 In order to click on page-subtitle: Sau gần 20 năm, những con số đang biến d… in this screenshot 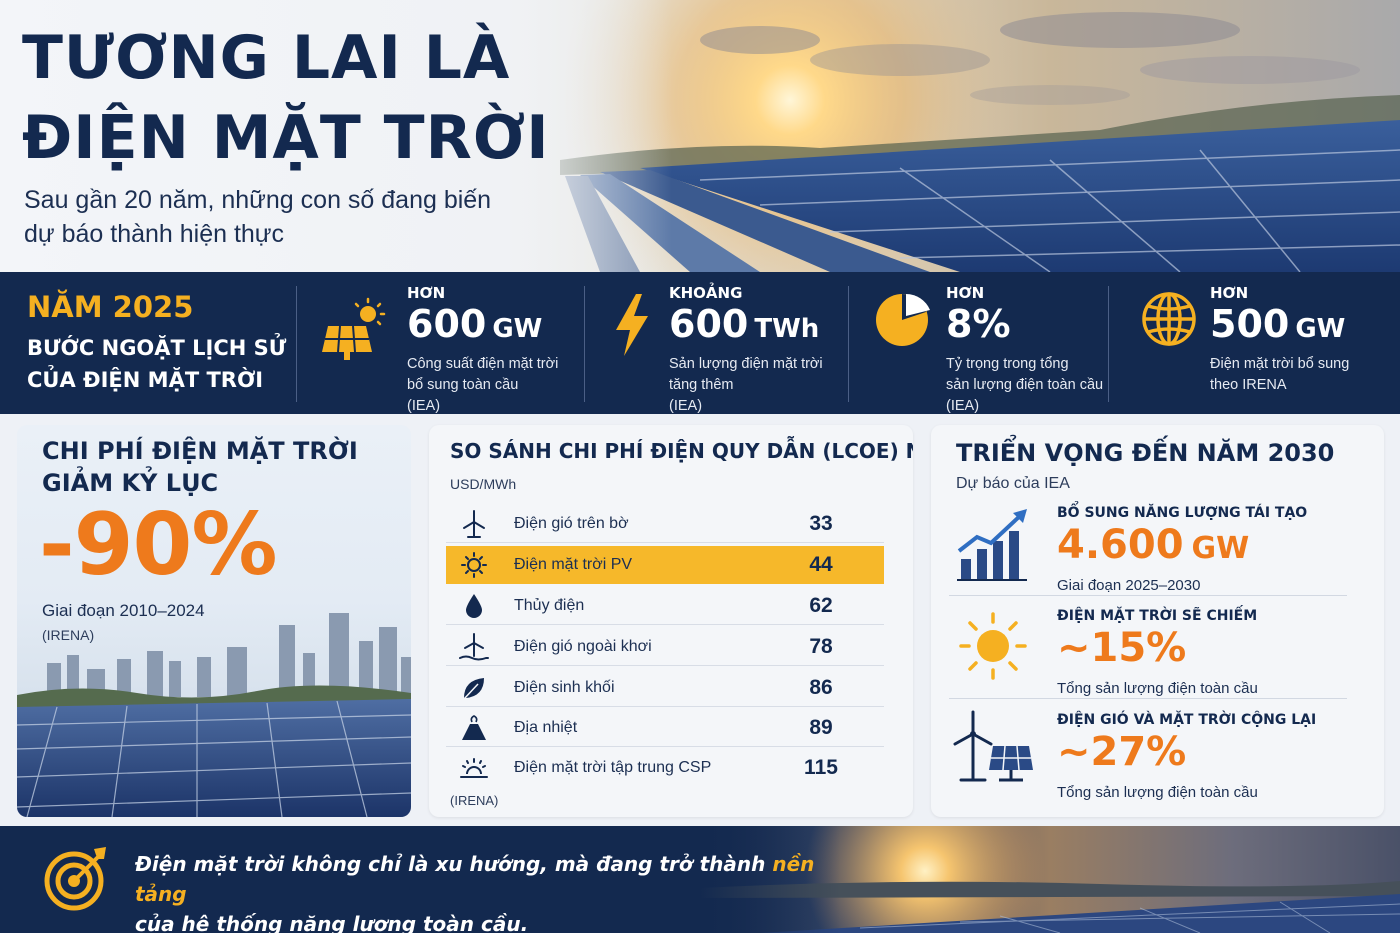, I will do `click(294, 217)`.